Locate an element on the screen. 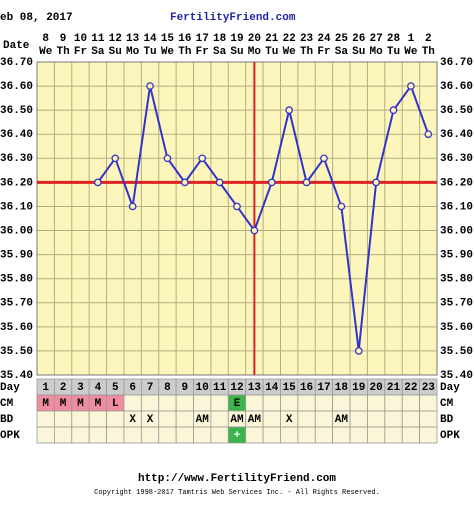 This screenshot has height=507, width=474. date-label: 13 is located at coordinates (133, 39).